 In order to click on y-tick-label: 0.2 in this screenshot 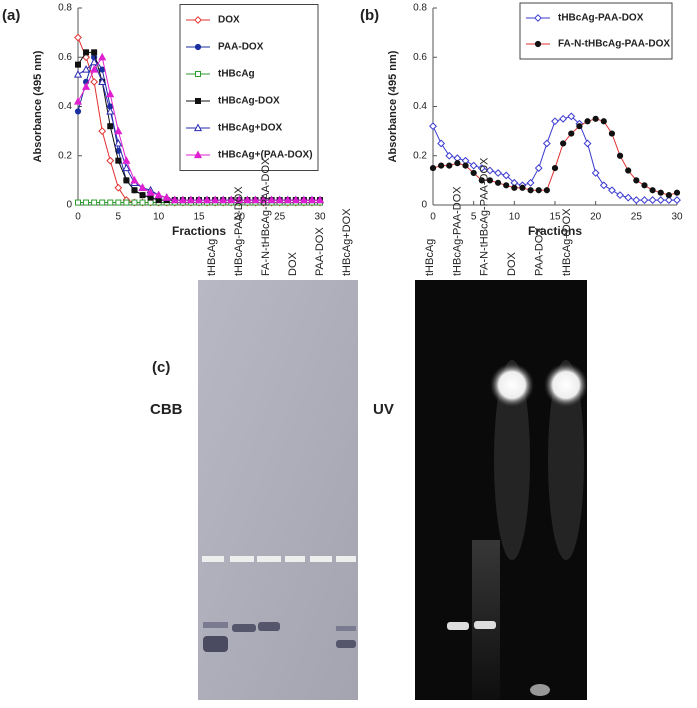, I will do `click(65, 155)`.